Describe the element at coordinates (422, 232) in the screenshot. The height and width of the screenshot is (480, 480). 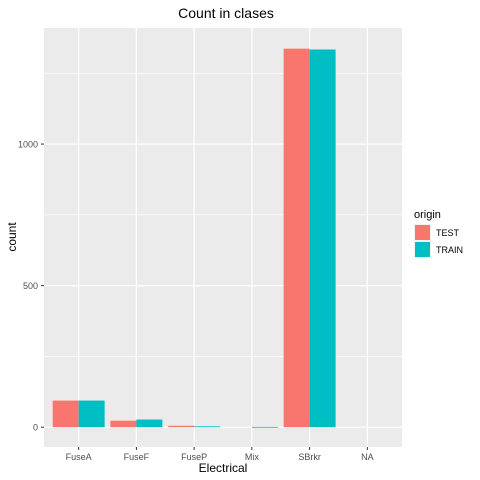
I see `legend-swatch-test` at that location.